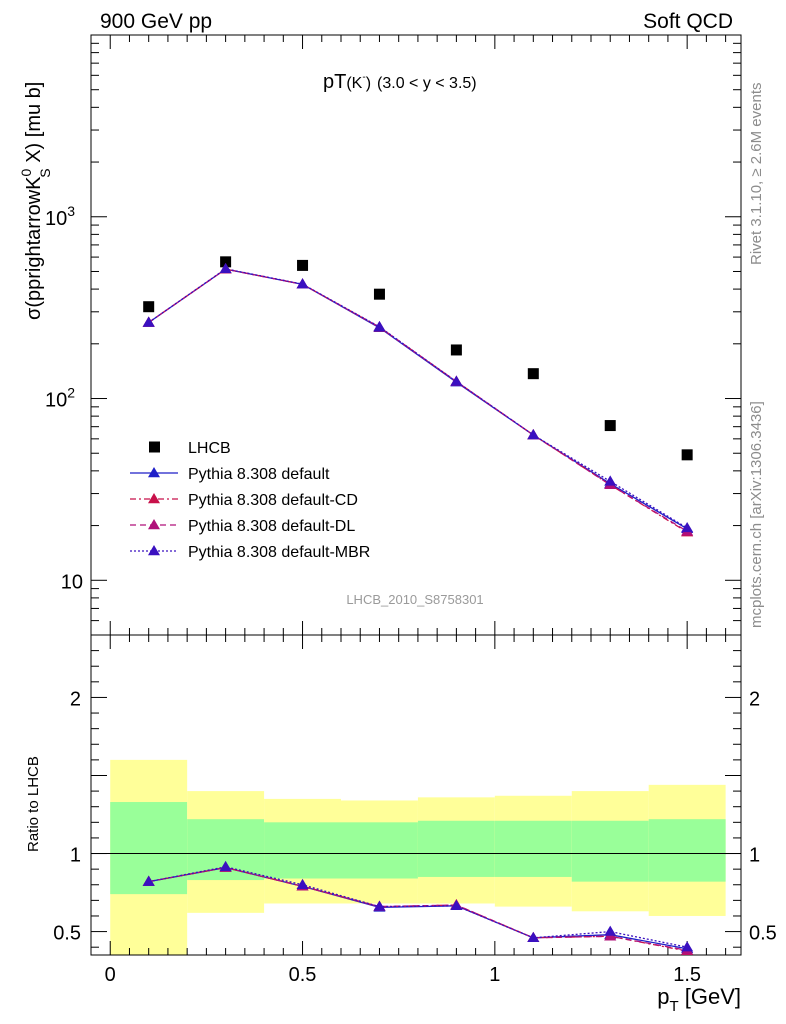 This screenshot has width=786, height=1024. I want to click on y-label-part-a: σ(pprightarrowK, so click(34, 248).